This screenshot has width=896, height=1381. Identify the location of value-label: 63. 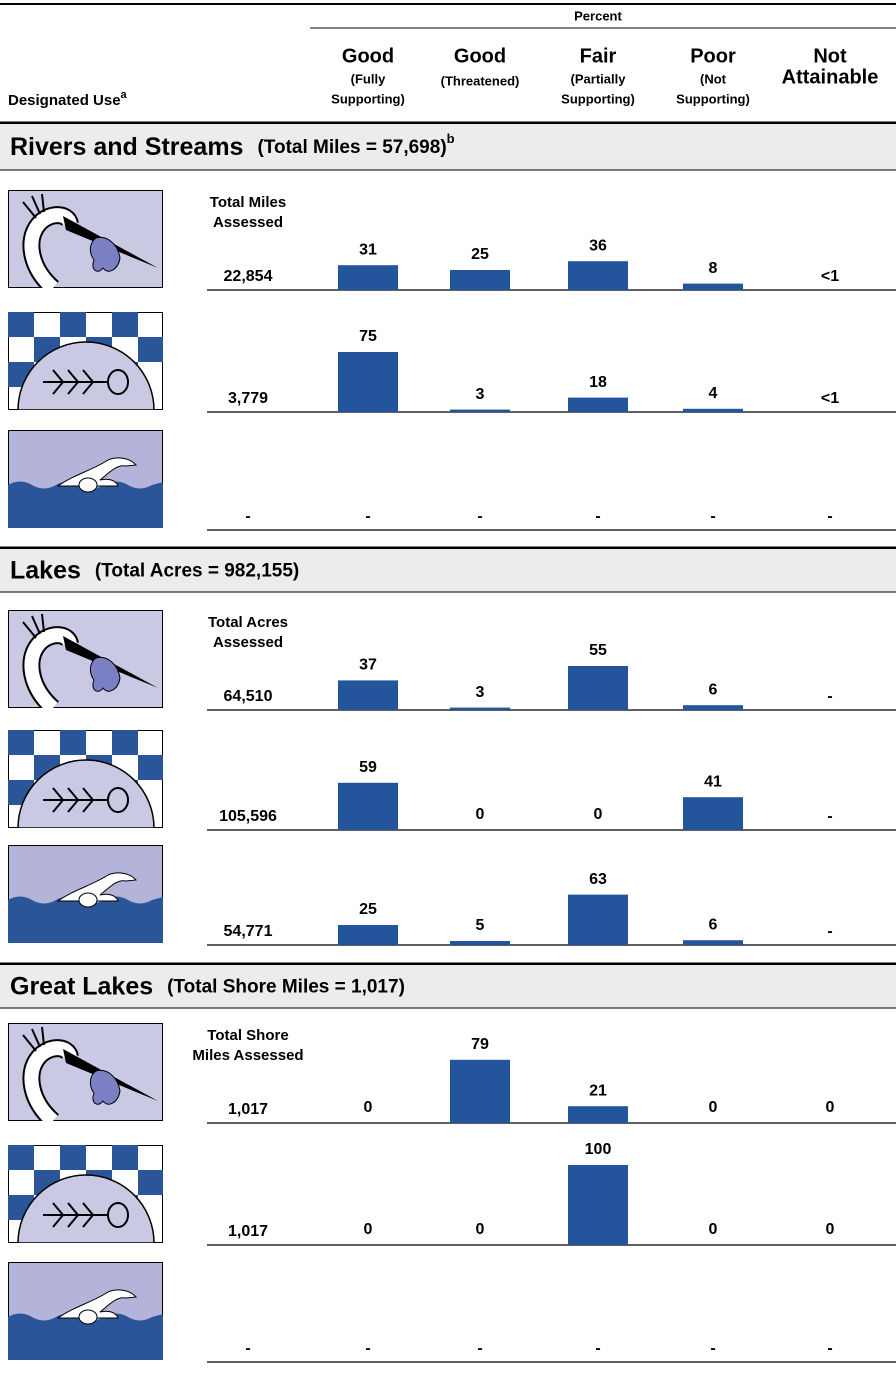
(598, 879).